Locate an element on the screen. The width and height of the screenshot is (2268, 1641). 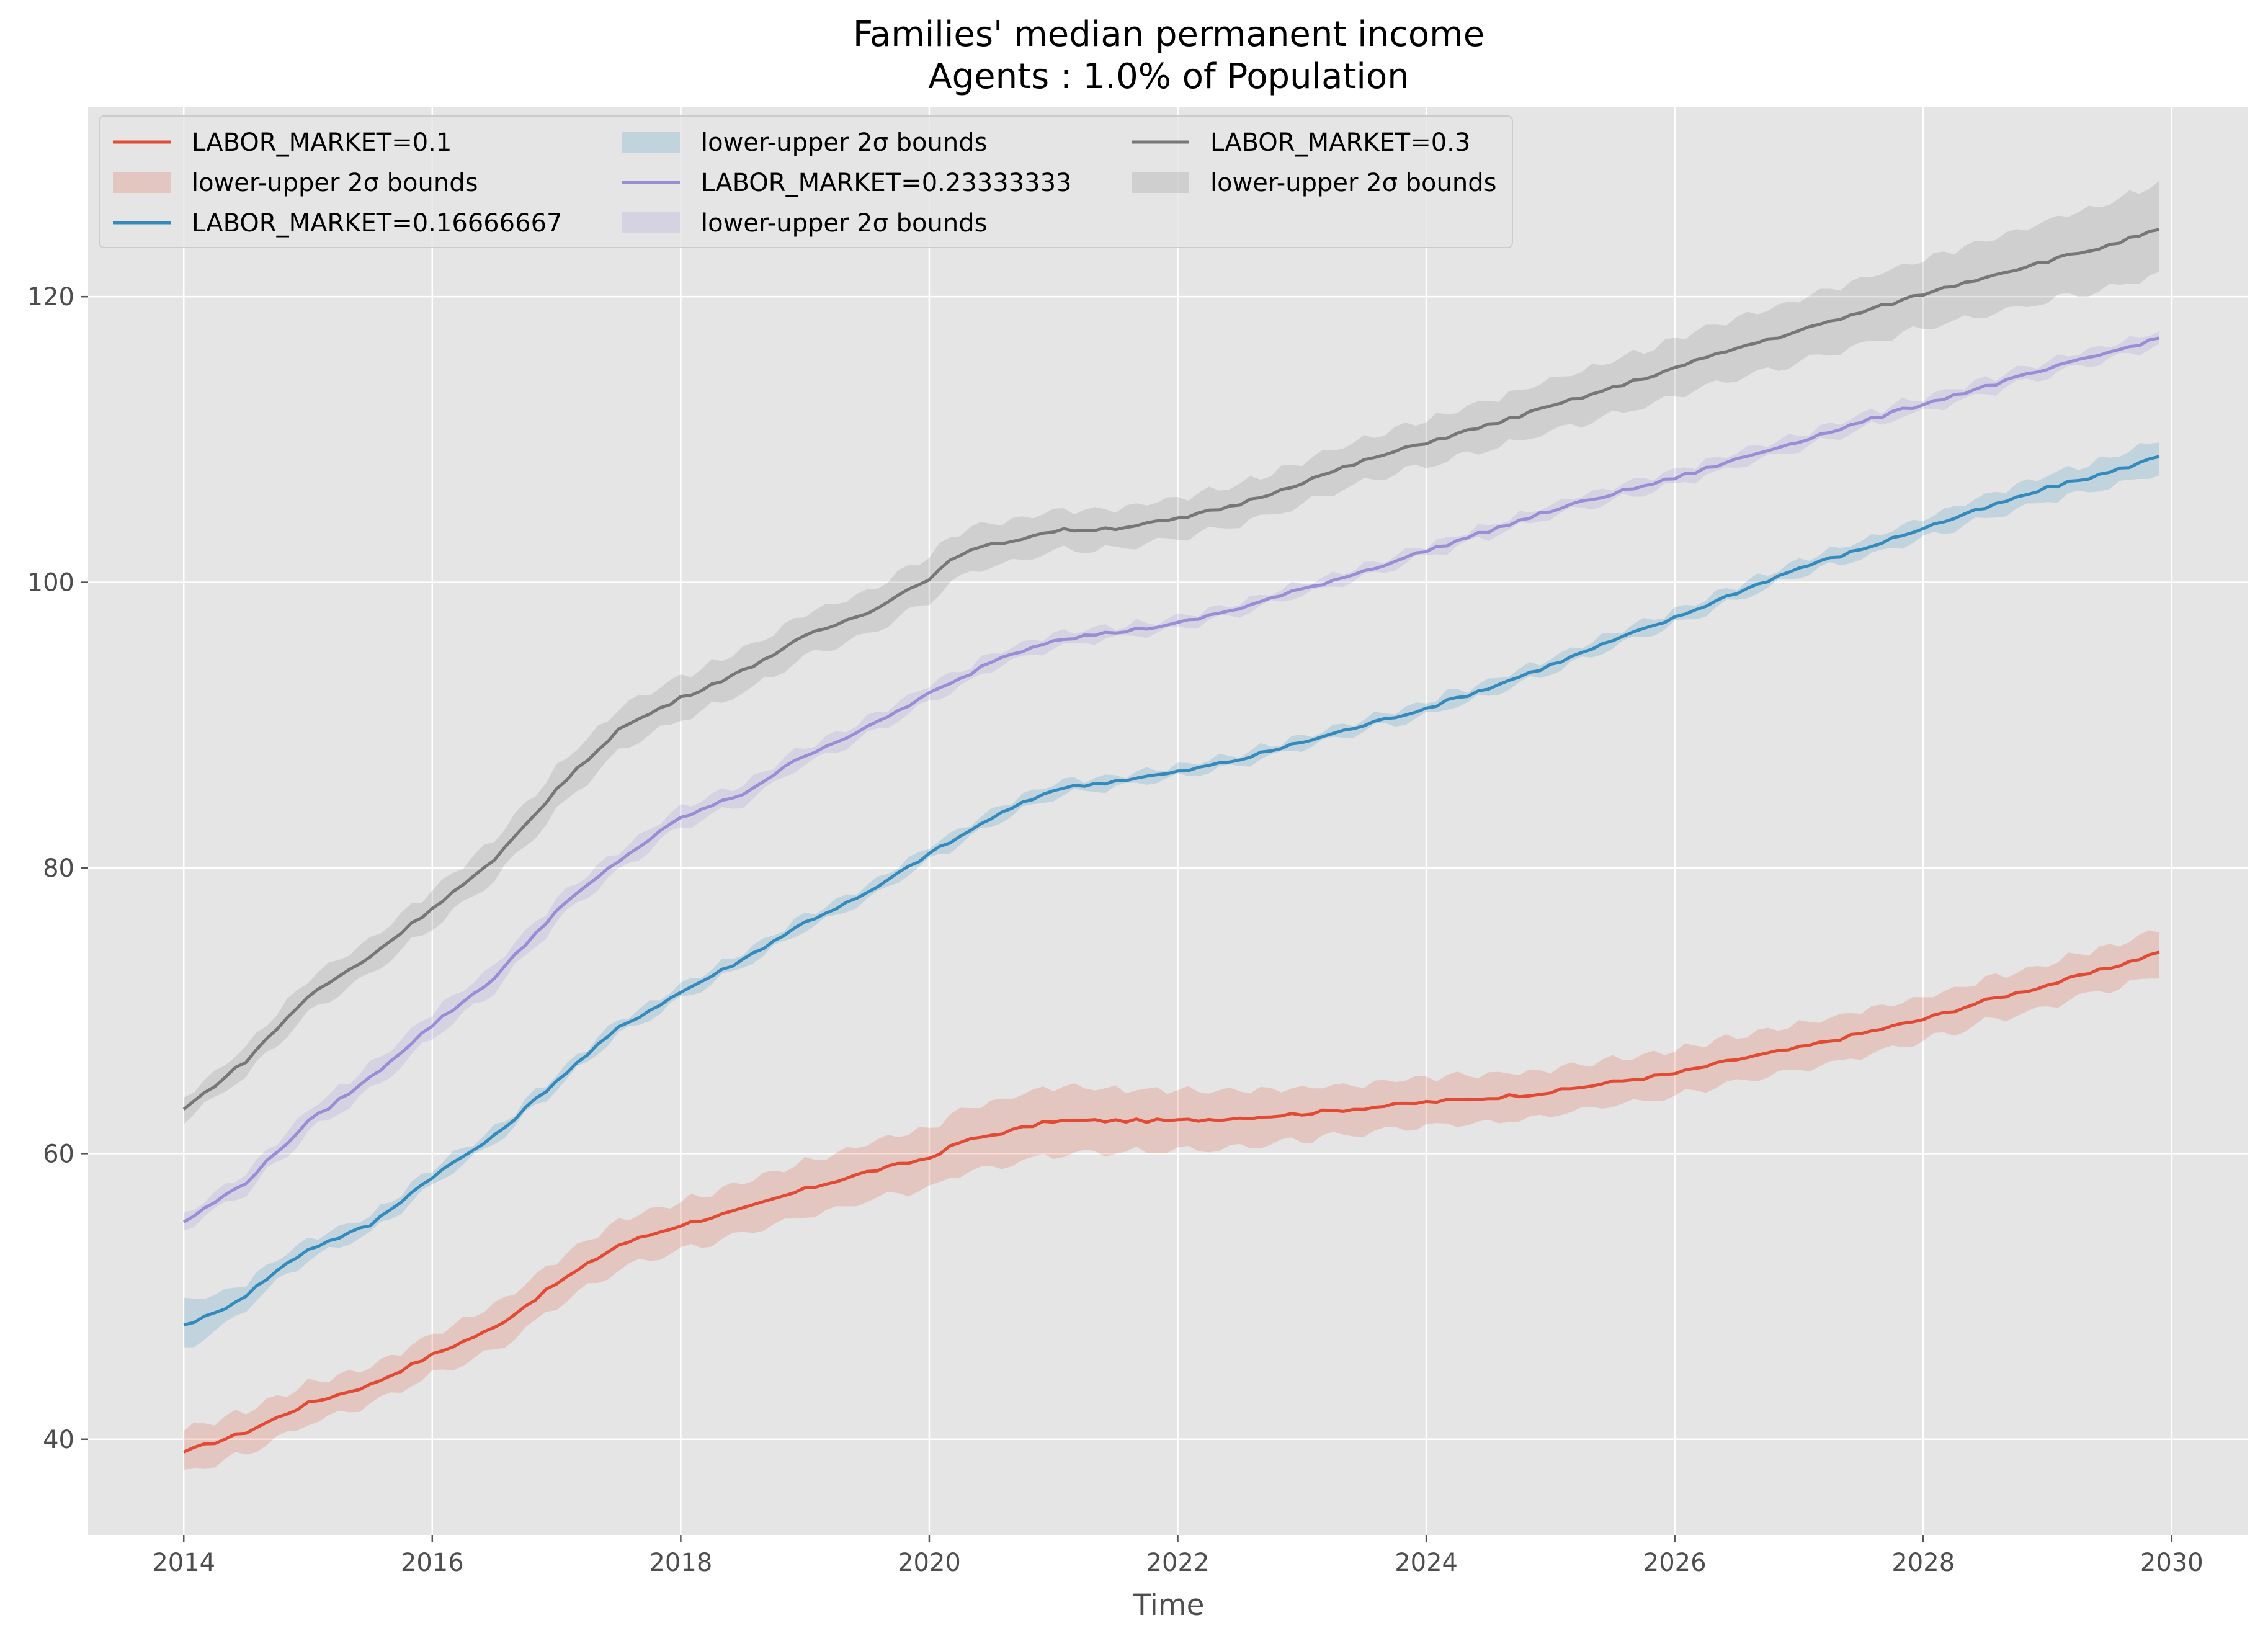
legend-label: LABOR_MARKET=0.23333333 is located at coordinates (886, 183).